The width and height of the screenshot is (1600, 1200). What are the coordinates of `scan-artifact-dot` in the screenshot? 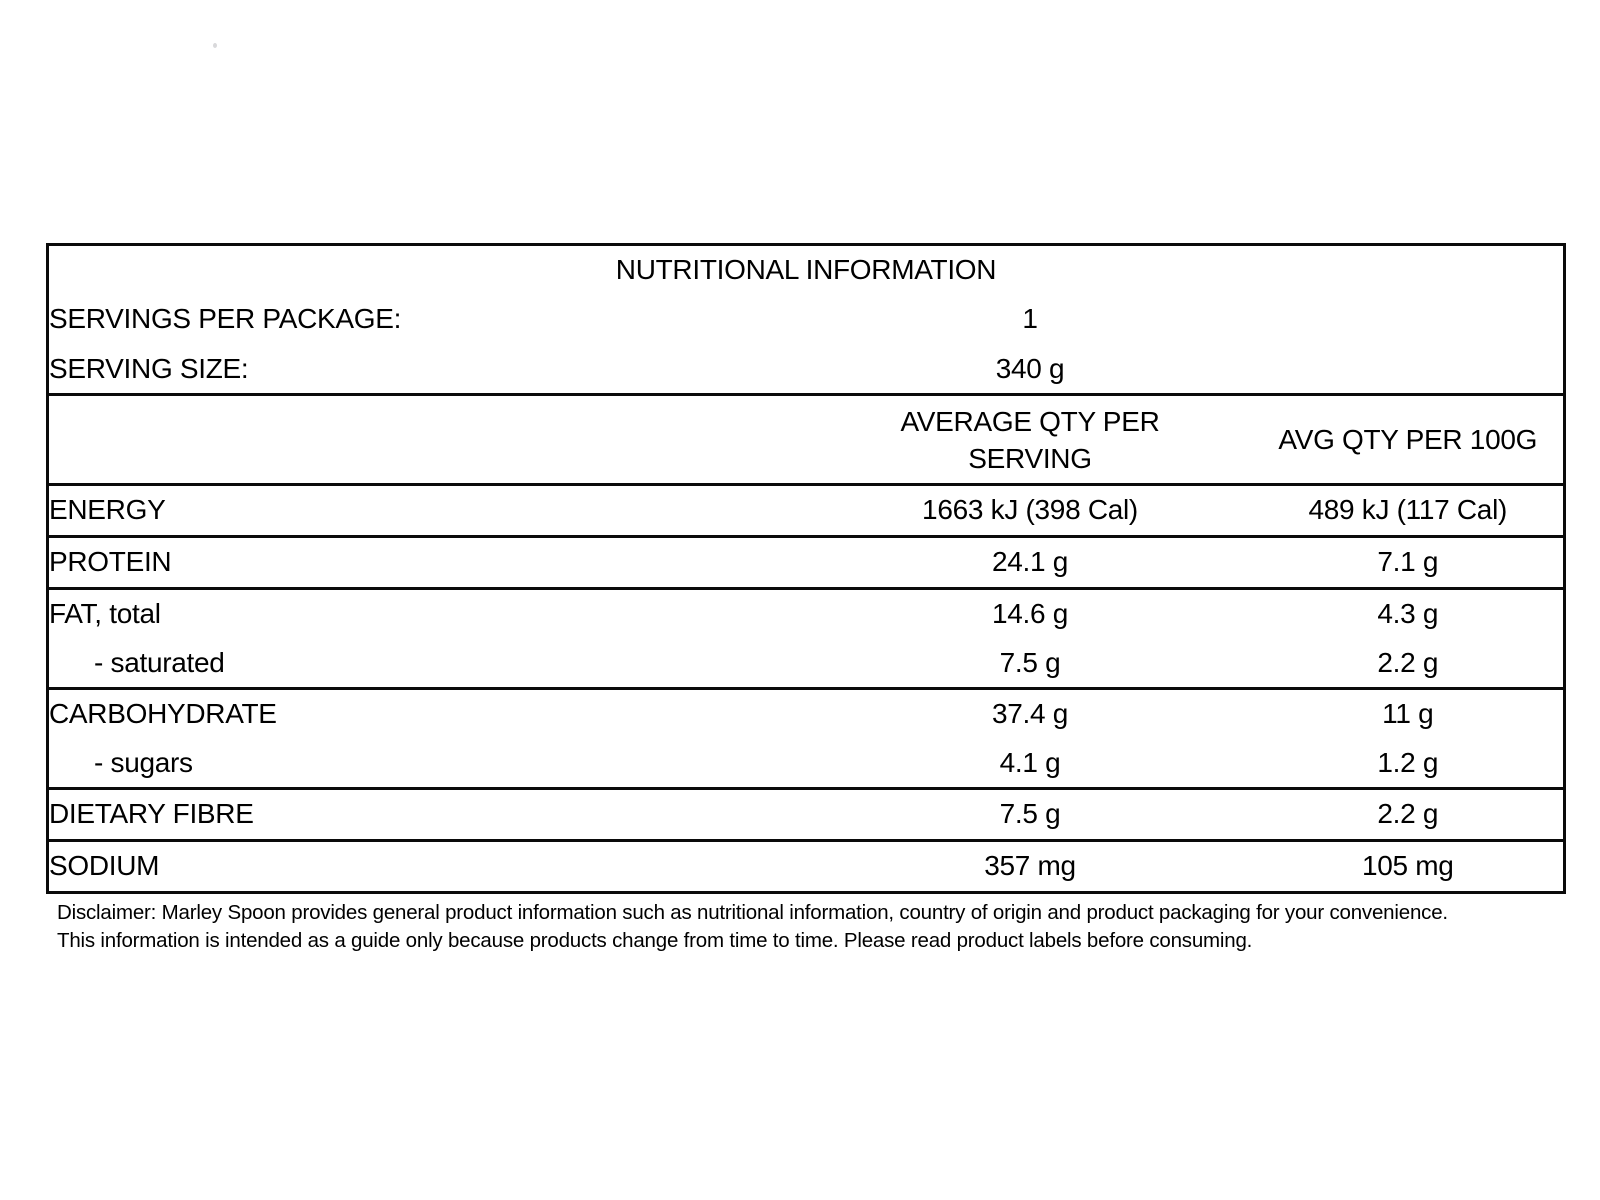 It's located at (215, 45).